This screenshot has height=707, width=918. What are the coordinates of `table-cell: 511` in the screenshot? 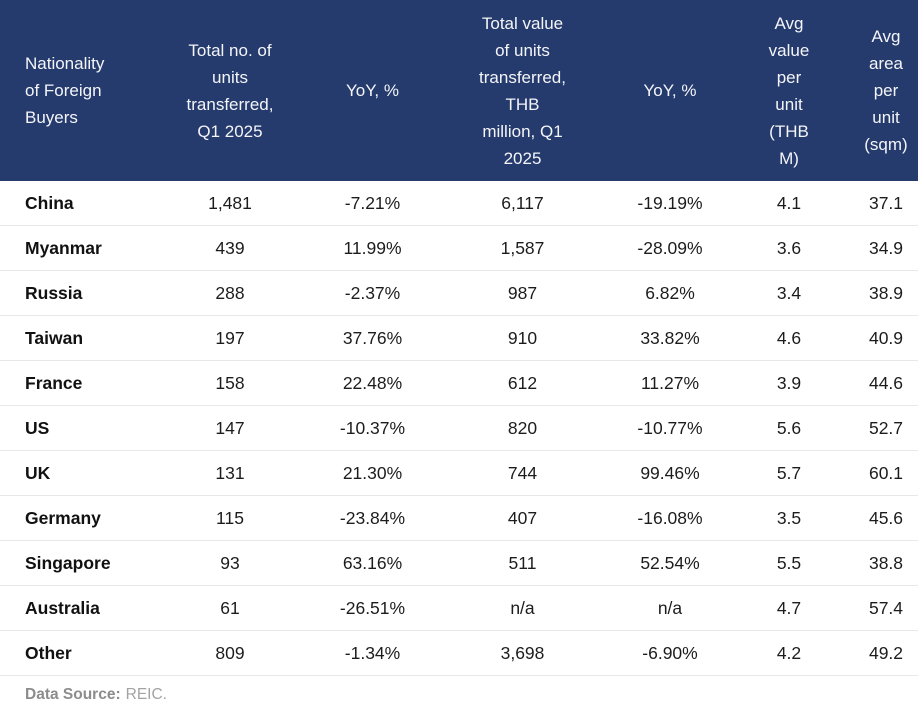 It's located at (522, 562).